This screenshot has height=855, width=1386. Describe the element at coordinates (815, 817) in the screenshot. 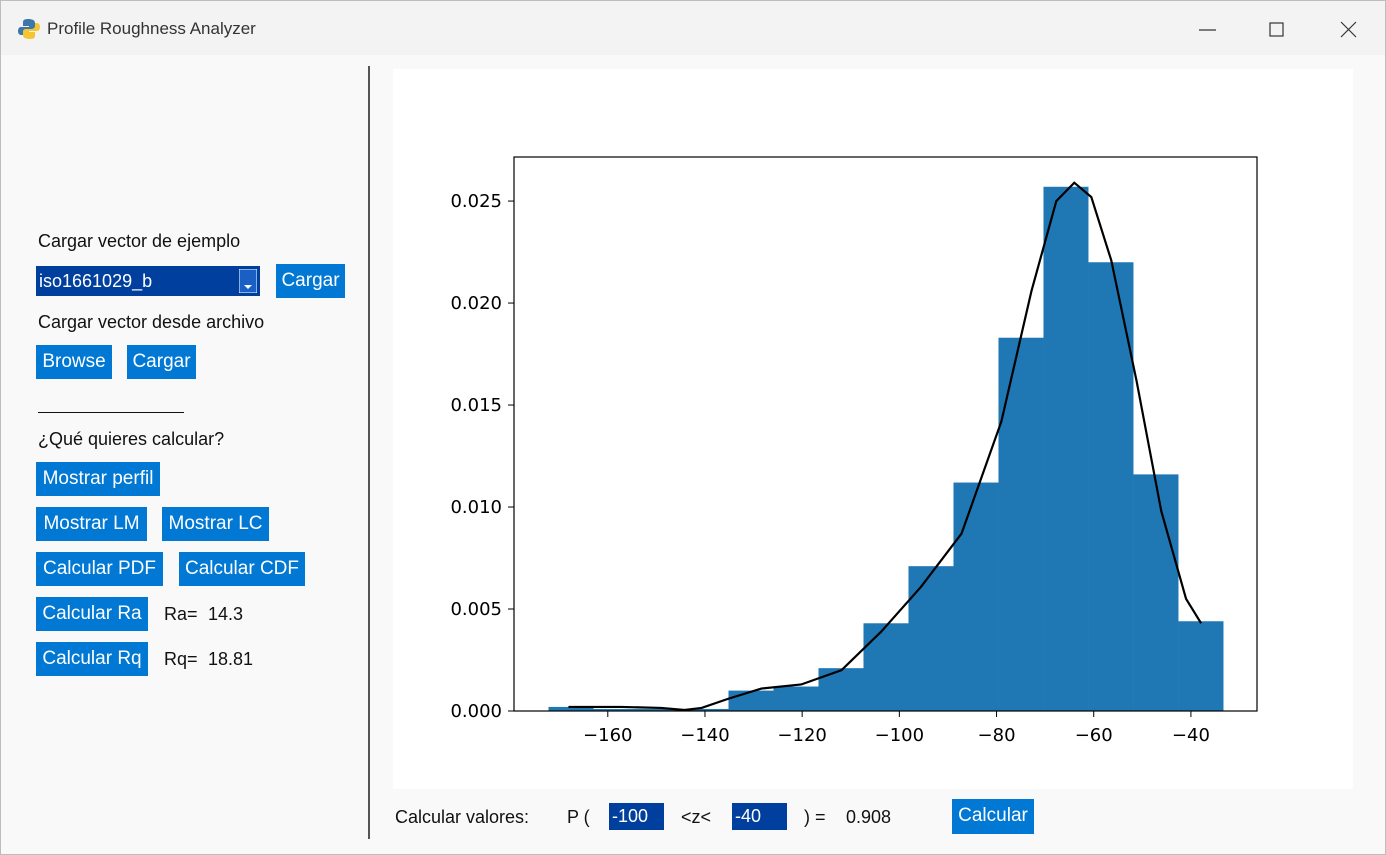

I see `p-close: ) =` at that location.